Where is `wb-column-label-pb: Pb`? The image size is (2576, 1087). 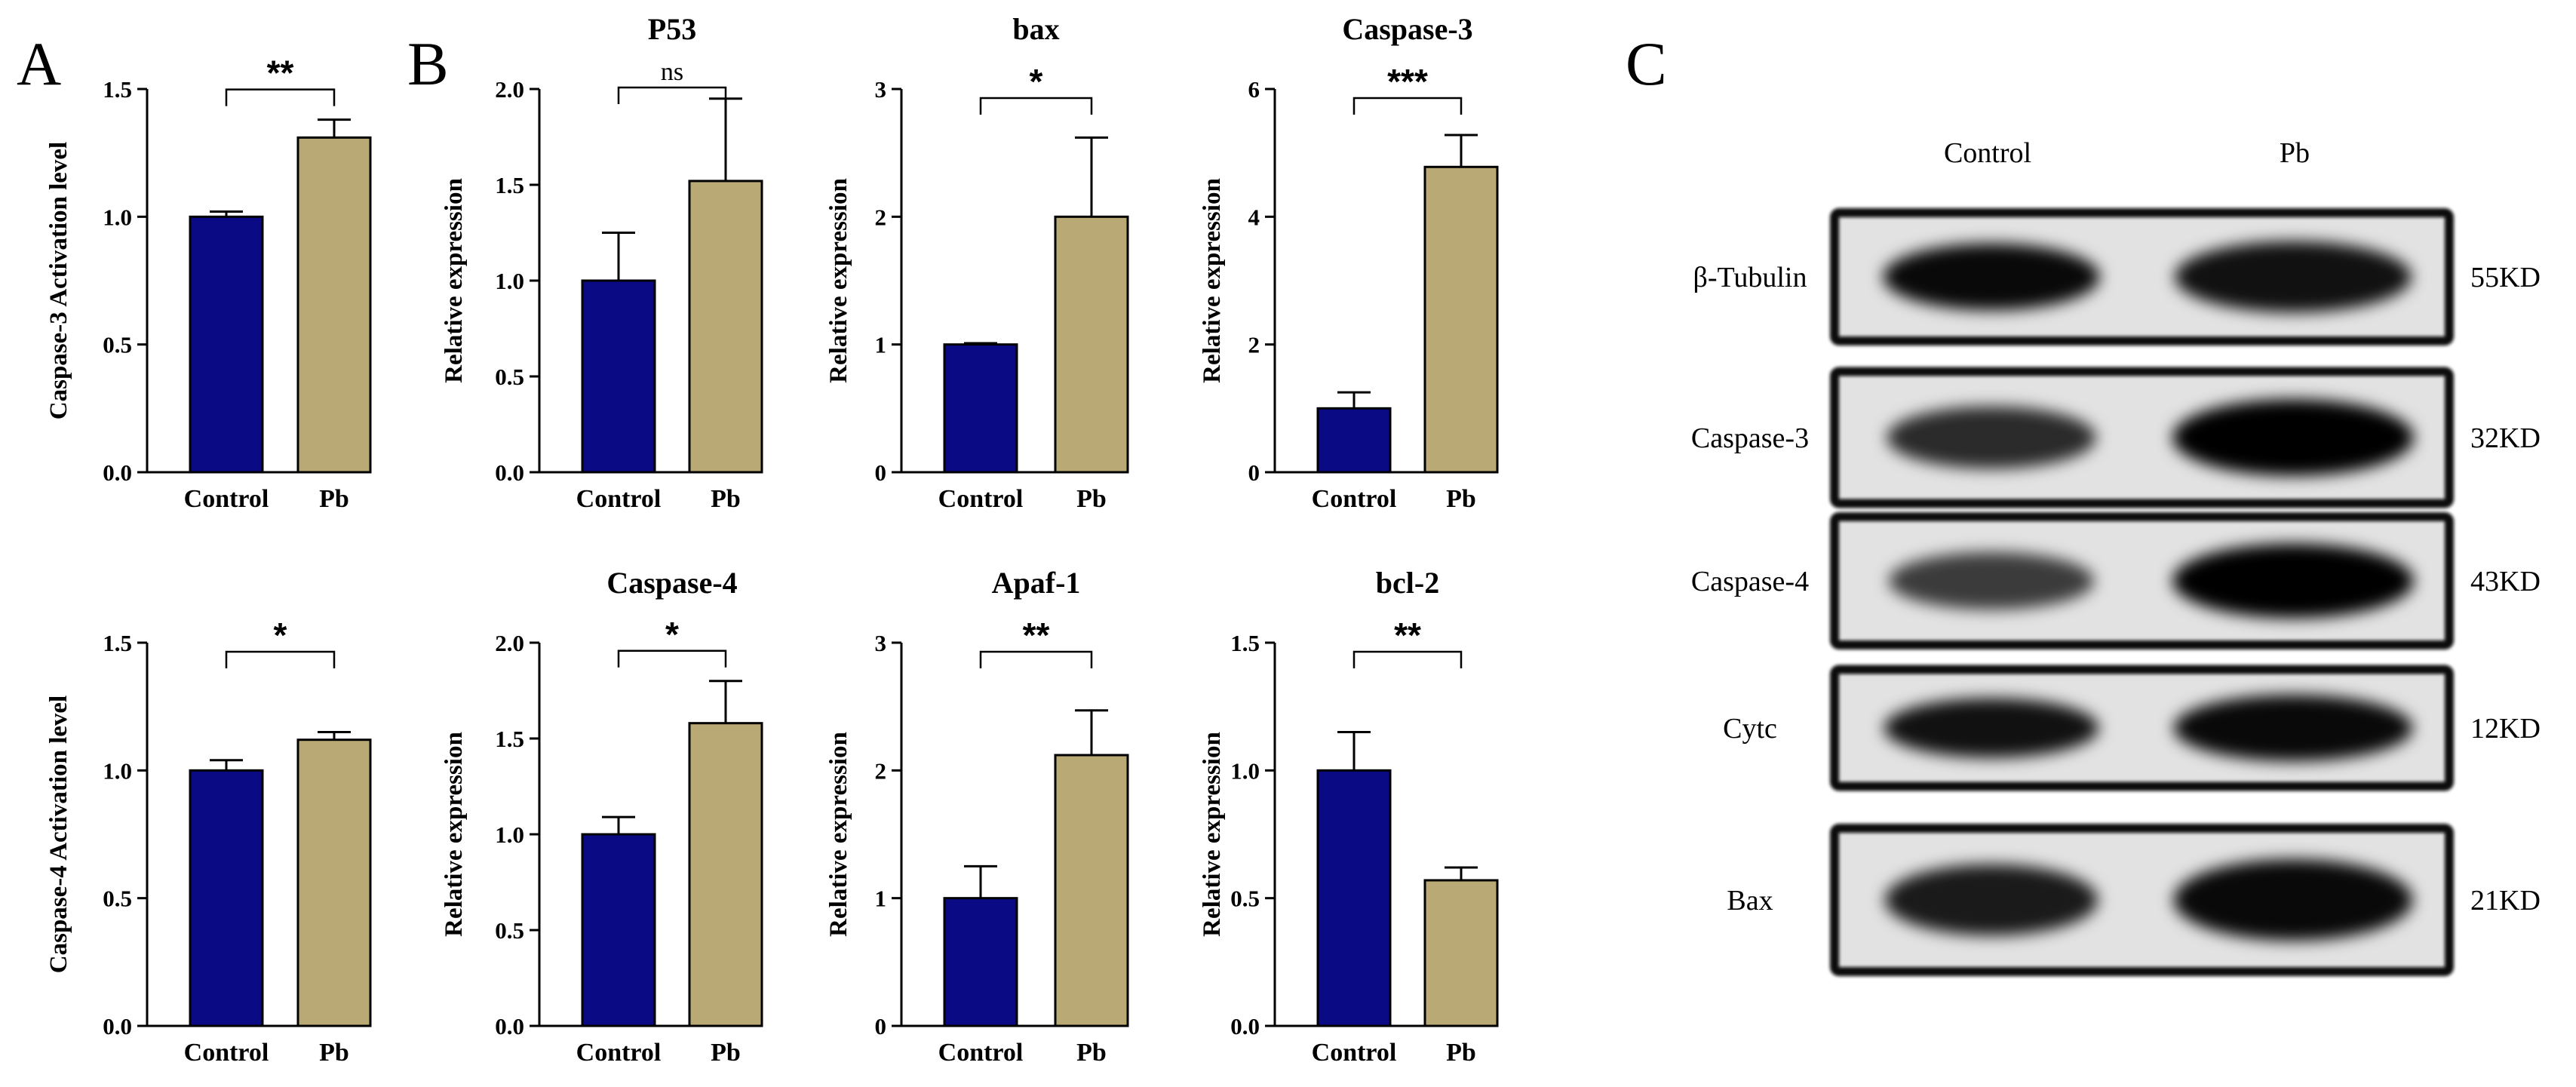 wb-column-label-pb: Pb is located at coordinates (2295, 153).